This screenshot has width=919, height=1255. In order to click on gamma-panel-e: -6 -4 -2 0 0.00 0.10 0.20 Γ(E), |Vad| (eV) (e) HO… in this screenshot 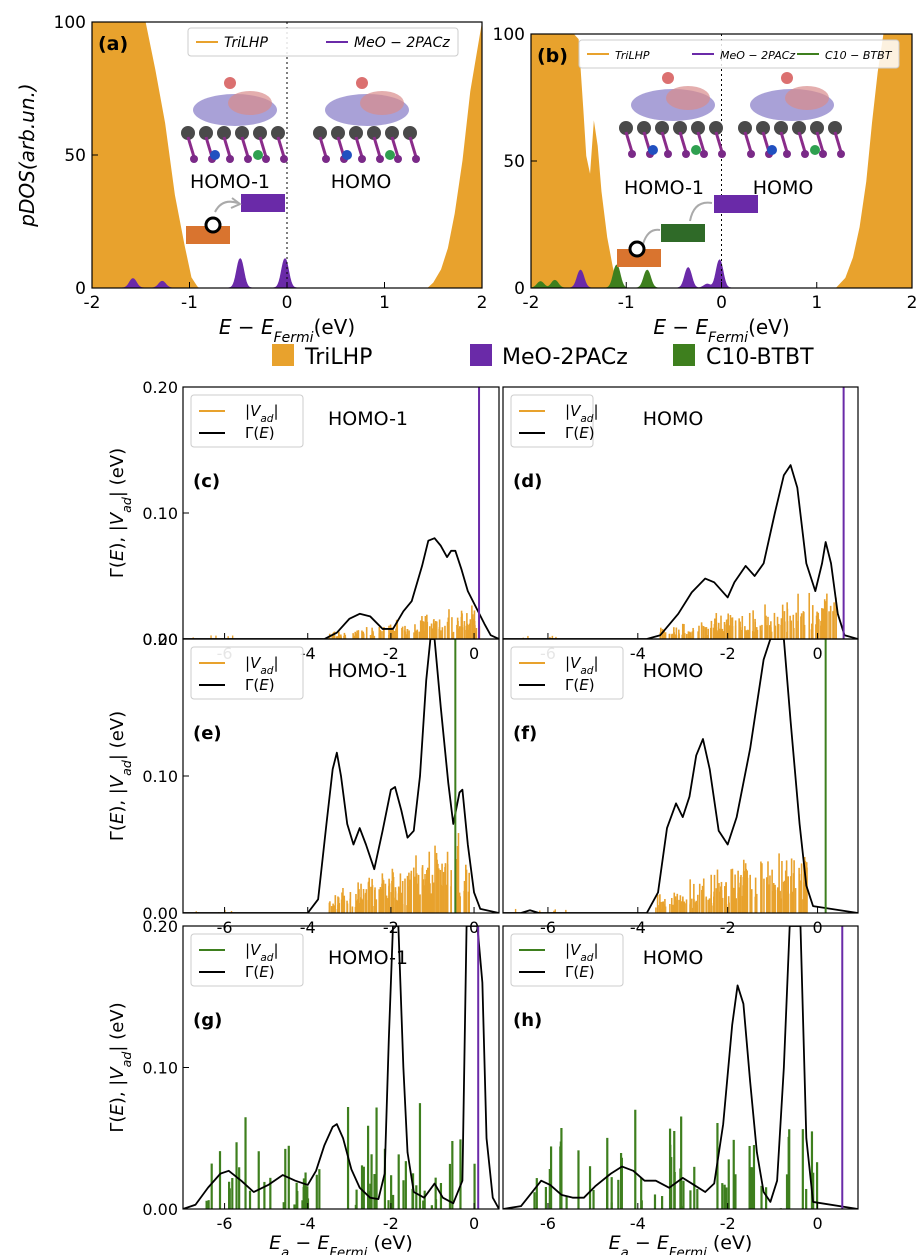, I will do `click(303, 783)`.